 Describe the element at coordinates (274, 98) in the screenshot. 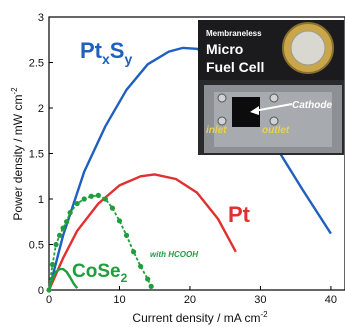

I see `screw-top-right` at that location.